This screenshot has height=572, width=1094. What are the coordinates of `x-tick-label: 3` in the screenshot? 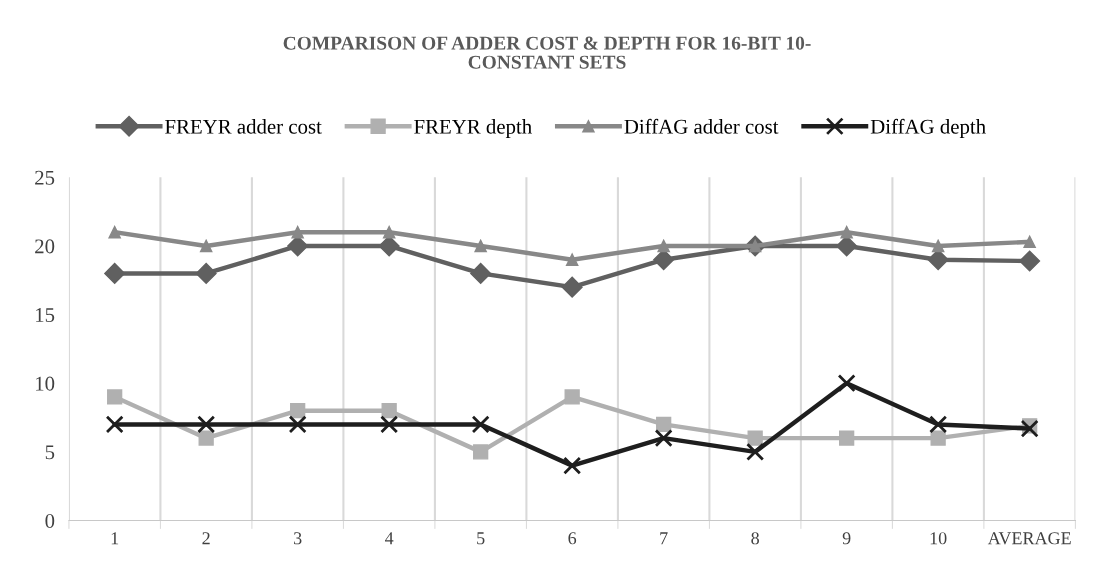 It's located at (298, 538).